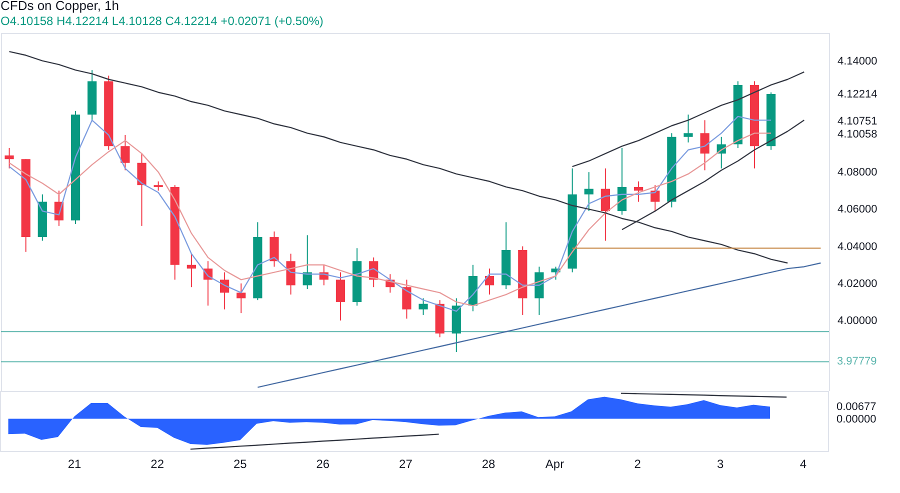 Image resolution: width=900 pixels, height=493 pixels. What do you see at coordinates (75, 464) in the screenshot?
I see `x-tick-label: 21` at bounding box center [75, 464].